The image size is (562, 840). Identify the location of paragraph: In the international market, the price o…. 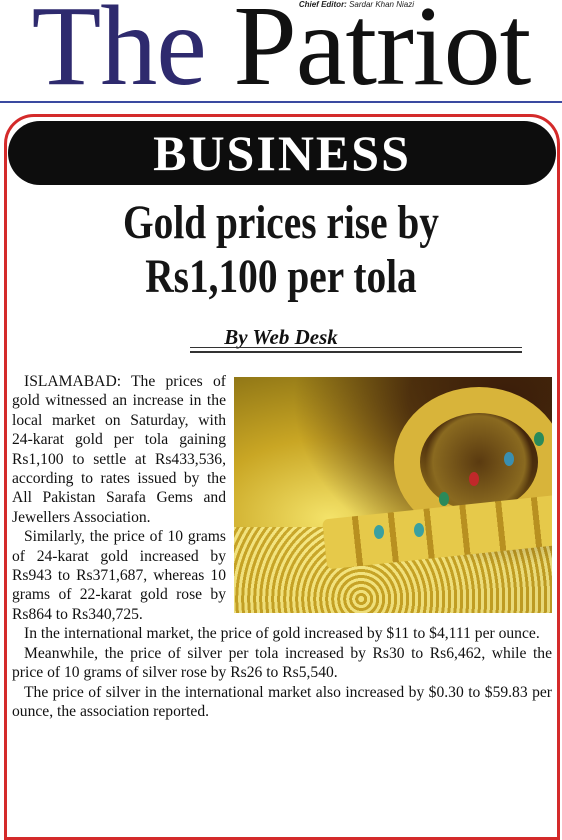
(282, 634).